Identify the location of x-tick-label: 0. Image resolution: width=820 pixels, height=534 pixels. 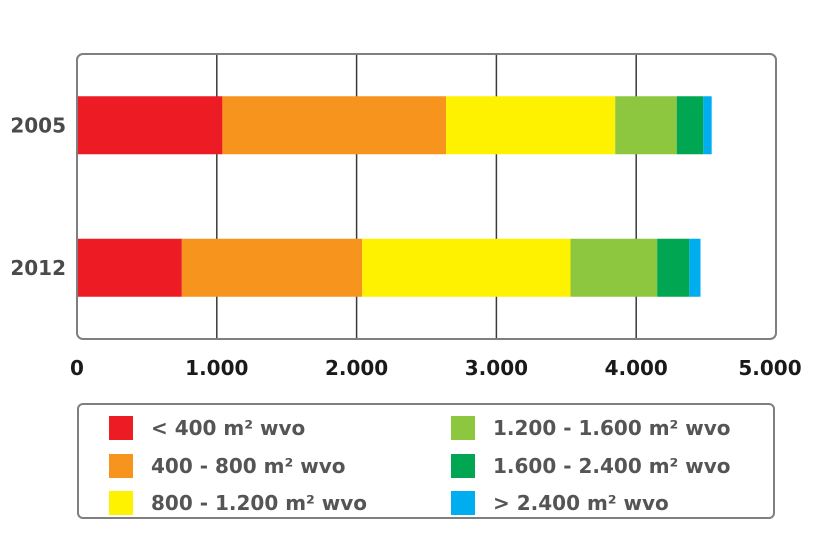
(77, 368).